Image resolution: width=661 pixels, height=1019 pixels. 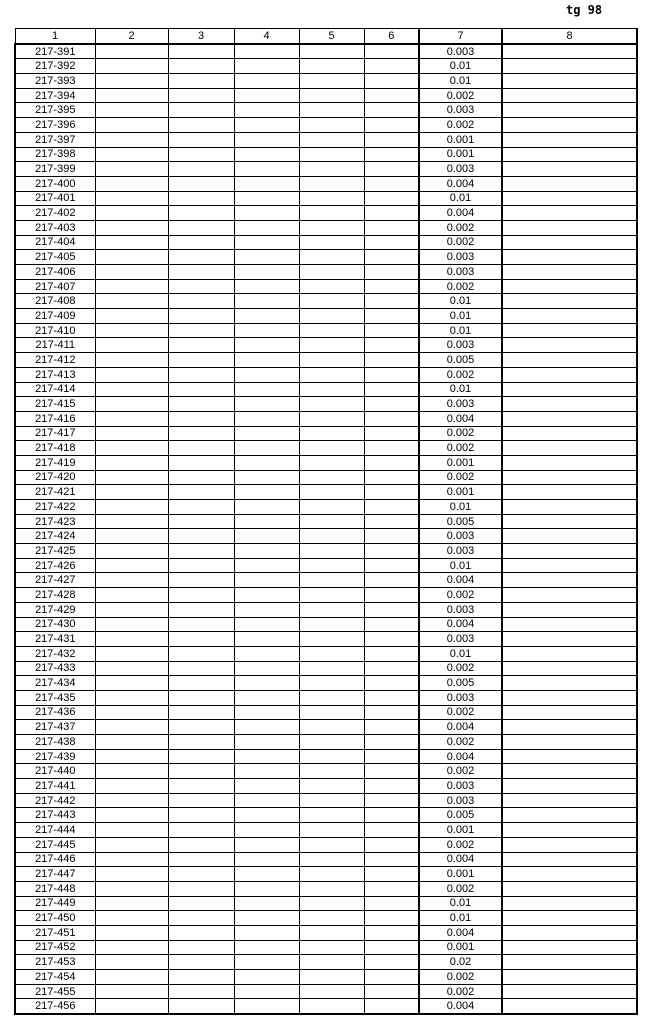 What do you see at coordinates (326, 609) in the screenshot?
I see `table-row: 217-429 0.003` at bounding box center [326, 609].